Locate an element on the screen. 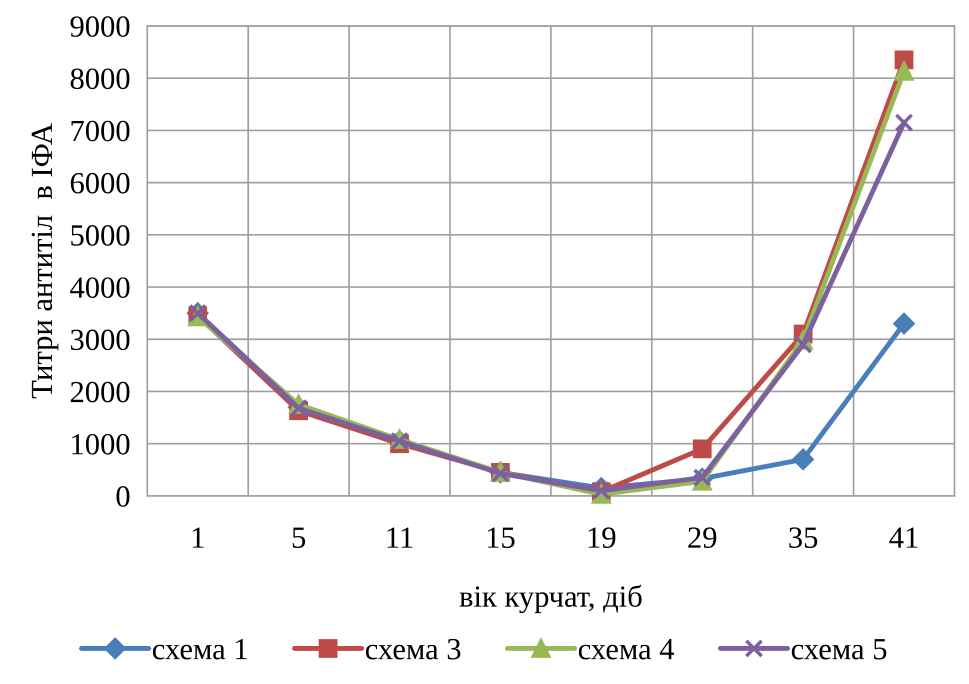 This screenshot has height=684, width=969. x-tick-label: 15 is located at coordinates (501, 537).